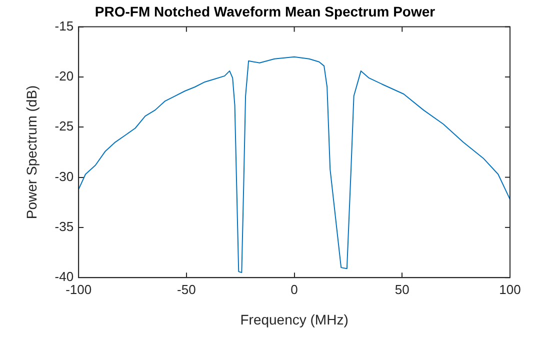 The image size is (560, 337). I want to click on x-tick-label: 0, so click(294, 289).